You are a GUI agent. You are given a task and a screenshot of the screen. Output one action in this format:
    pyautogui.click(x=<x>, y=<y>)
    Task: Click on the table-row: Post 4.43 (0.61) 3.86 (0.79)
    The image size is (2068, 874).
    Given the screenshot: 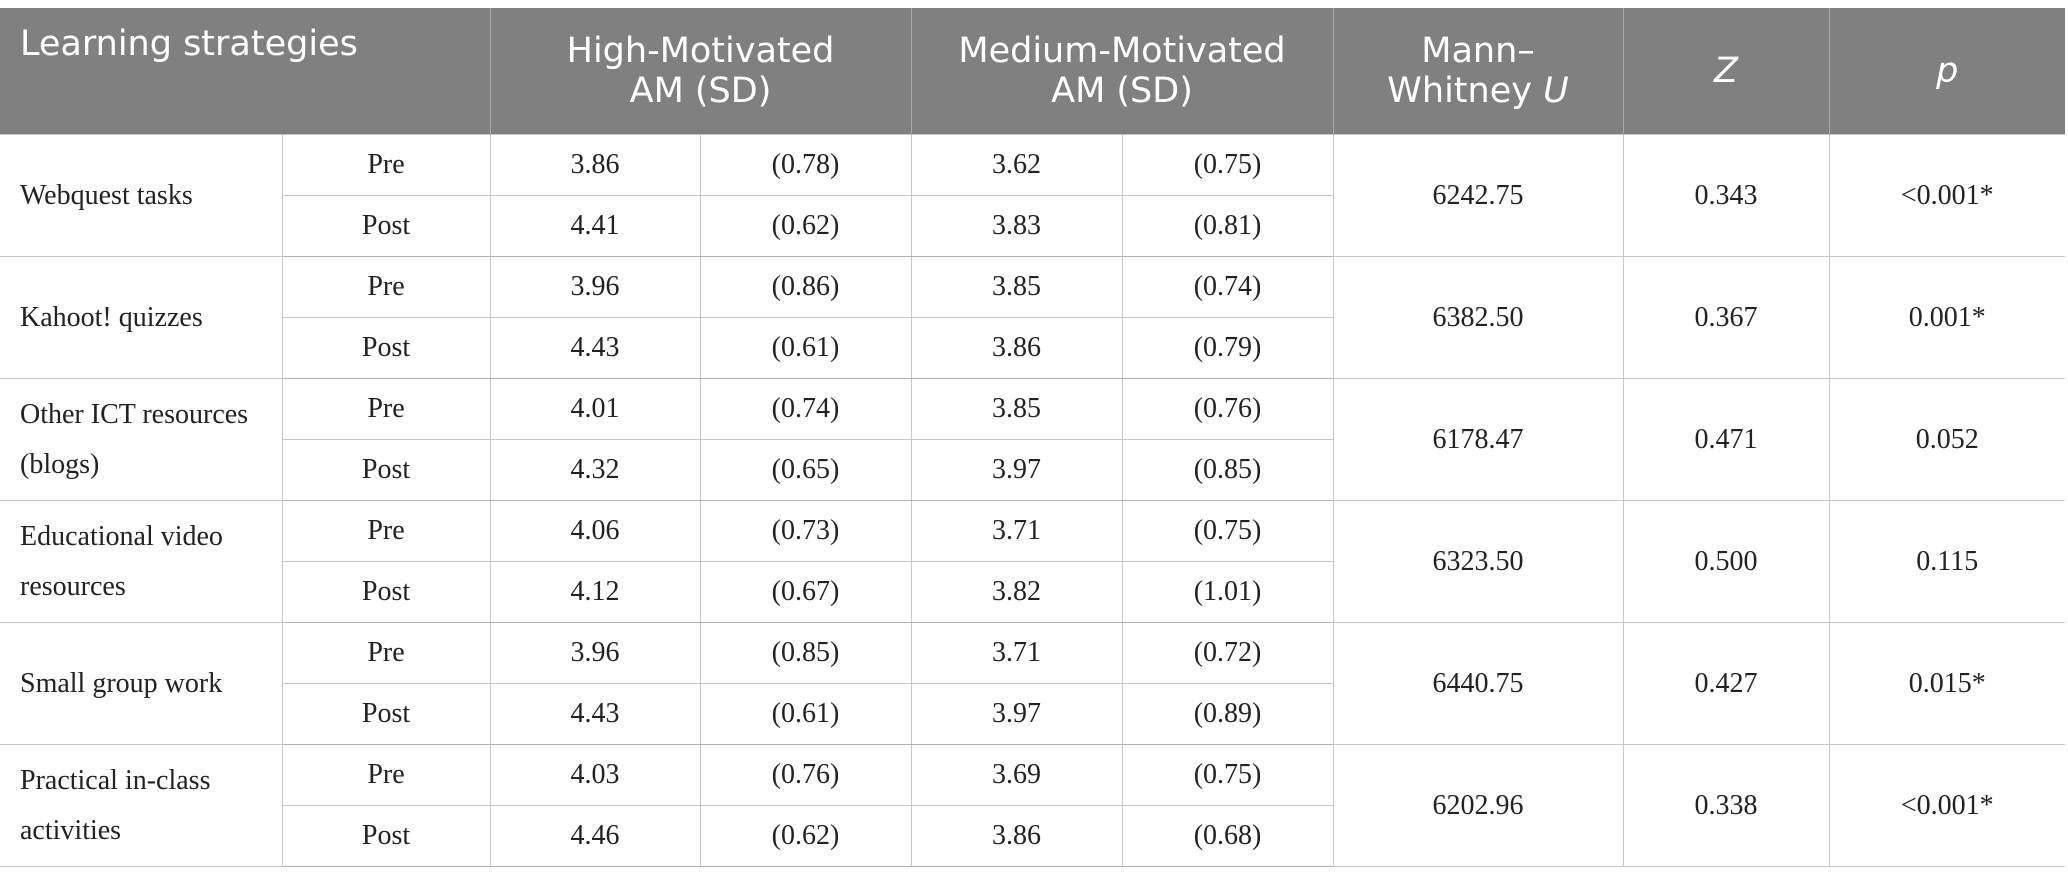 What is the action you would take?
    pyautogui.click(x=1032, y=348)
    